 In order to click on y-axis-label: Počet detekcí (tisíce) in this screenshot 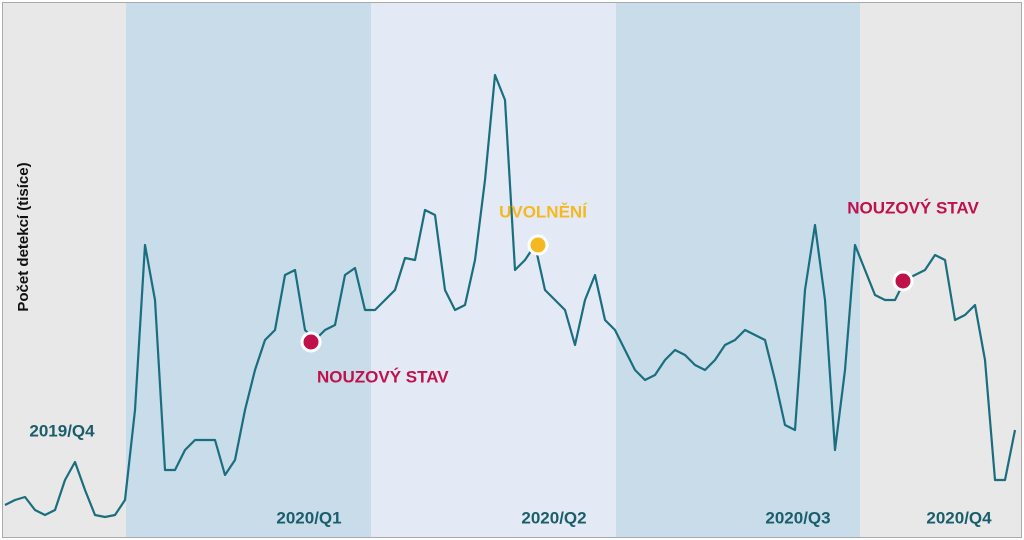, I will do `click(23, 236)`.